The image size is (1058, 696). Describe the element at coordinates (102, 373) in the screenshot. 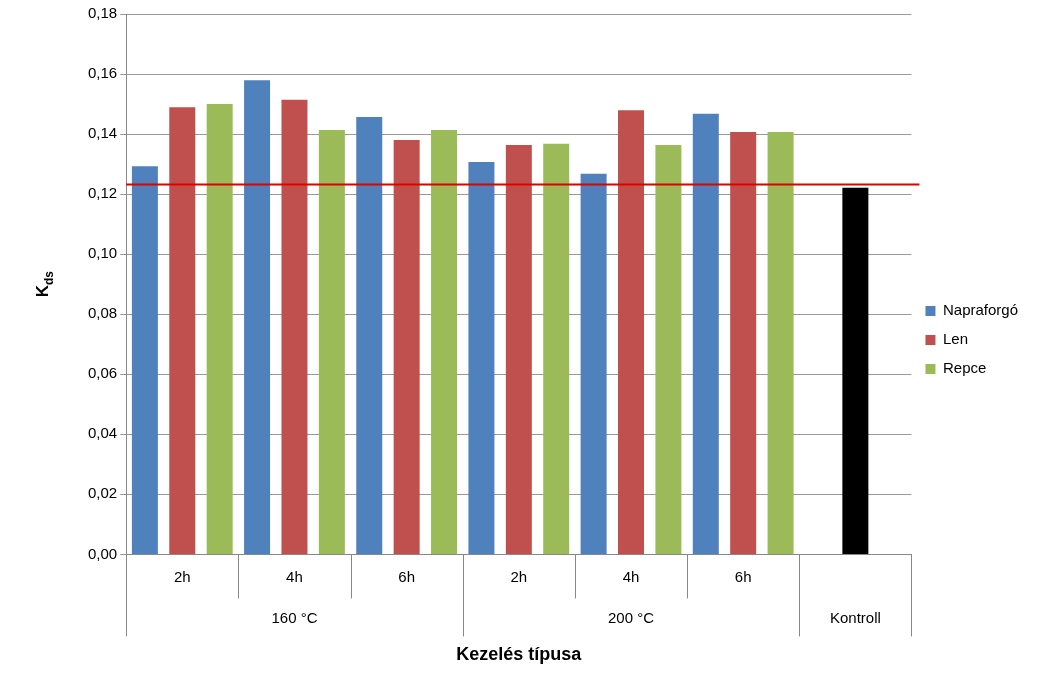

I see `y-tick-label: 0,06` at that location.